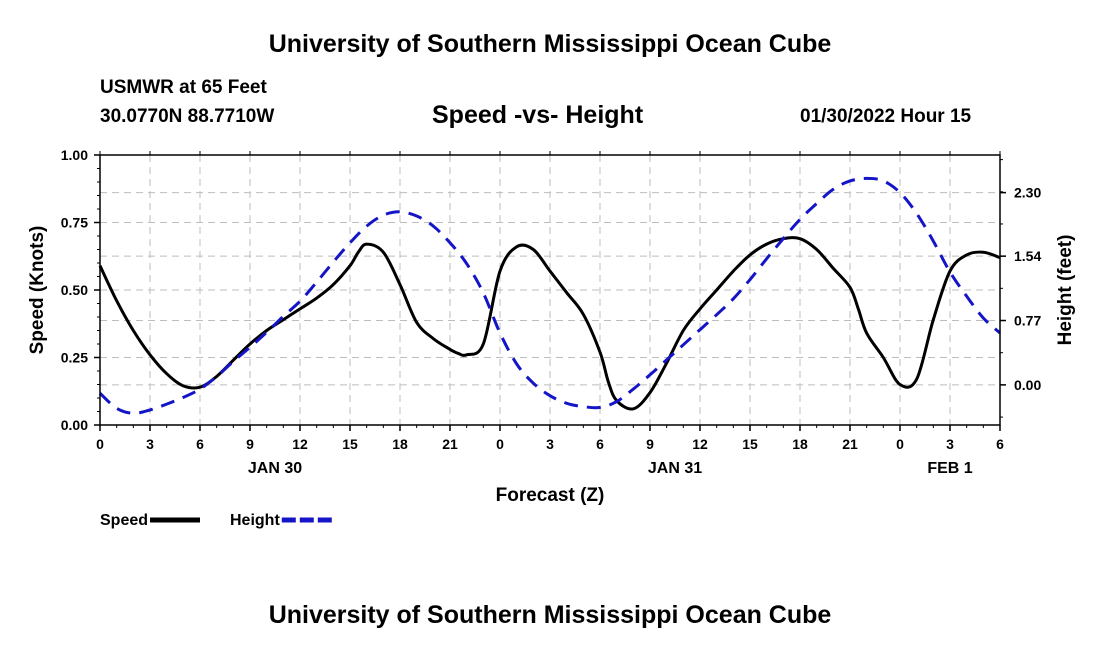 This screenshot has width=1100, height=650. What do you see at coordinates (675, 468) in the screenshot?
I see `date-label: JAN 31` at bounding box center [675, 468].